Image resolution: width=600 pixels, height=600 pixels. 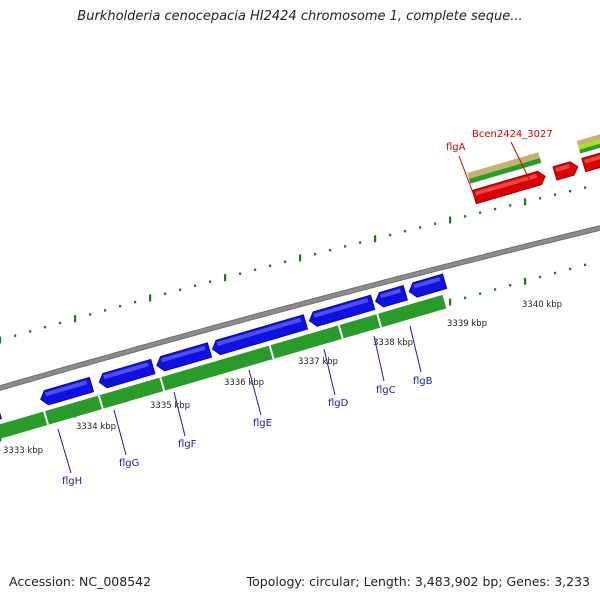 What do you see at coordinates (512, 134) in the screenshot?
I see `gene-label-Bcen2424_3027: Bcen2424_3027` at bounding box center [512, 134].